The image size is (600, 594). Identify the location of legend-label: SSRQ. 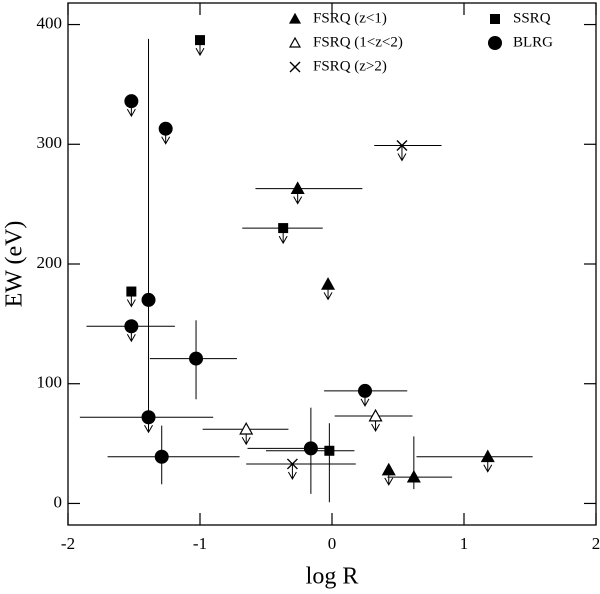
(532, 18).